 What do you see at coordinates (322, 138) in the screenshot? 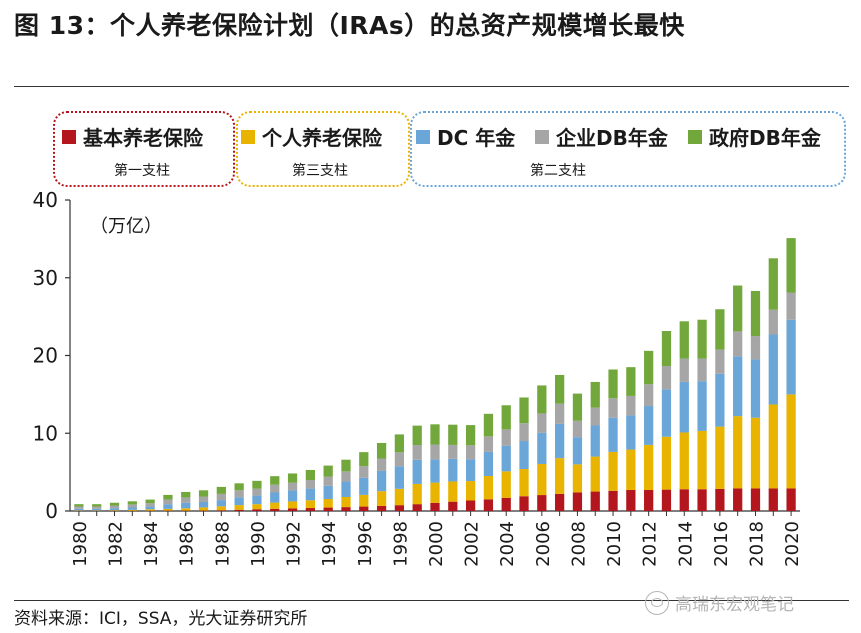
I see `legend-label: 个人养老保险` at bounding box center [322, 138].